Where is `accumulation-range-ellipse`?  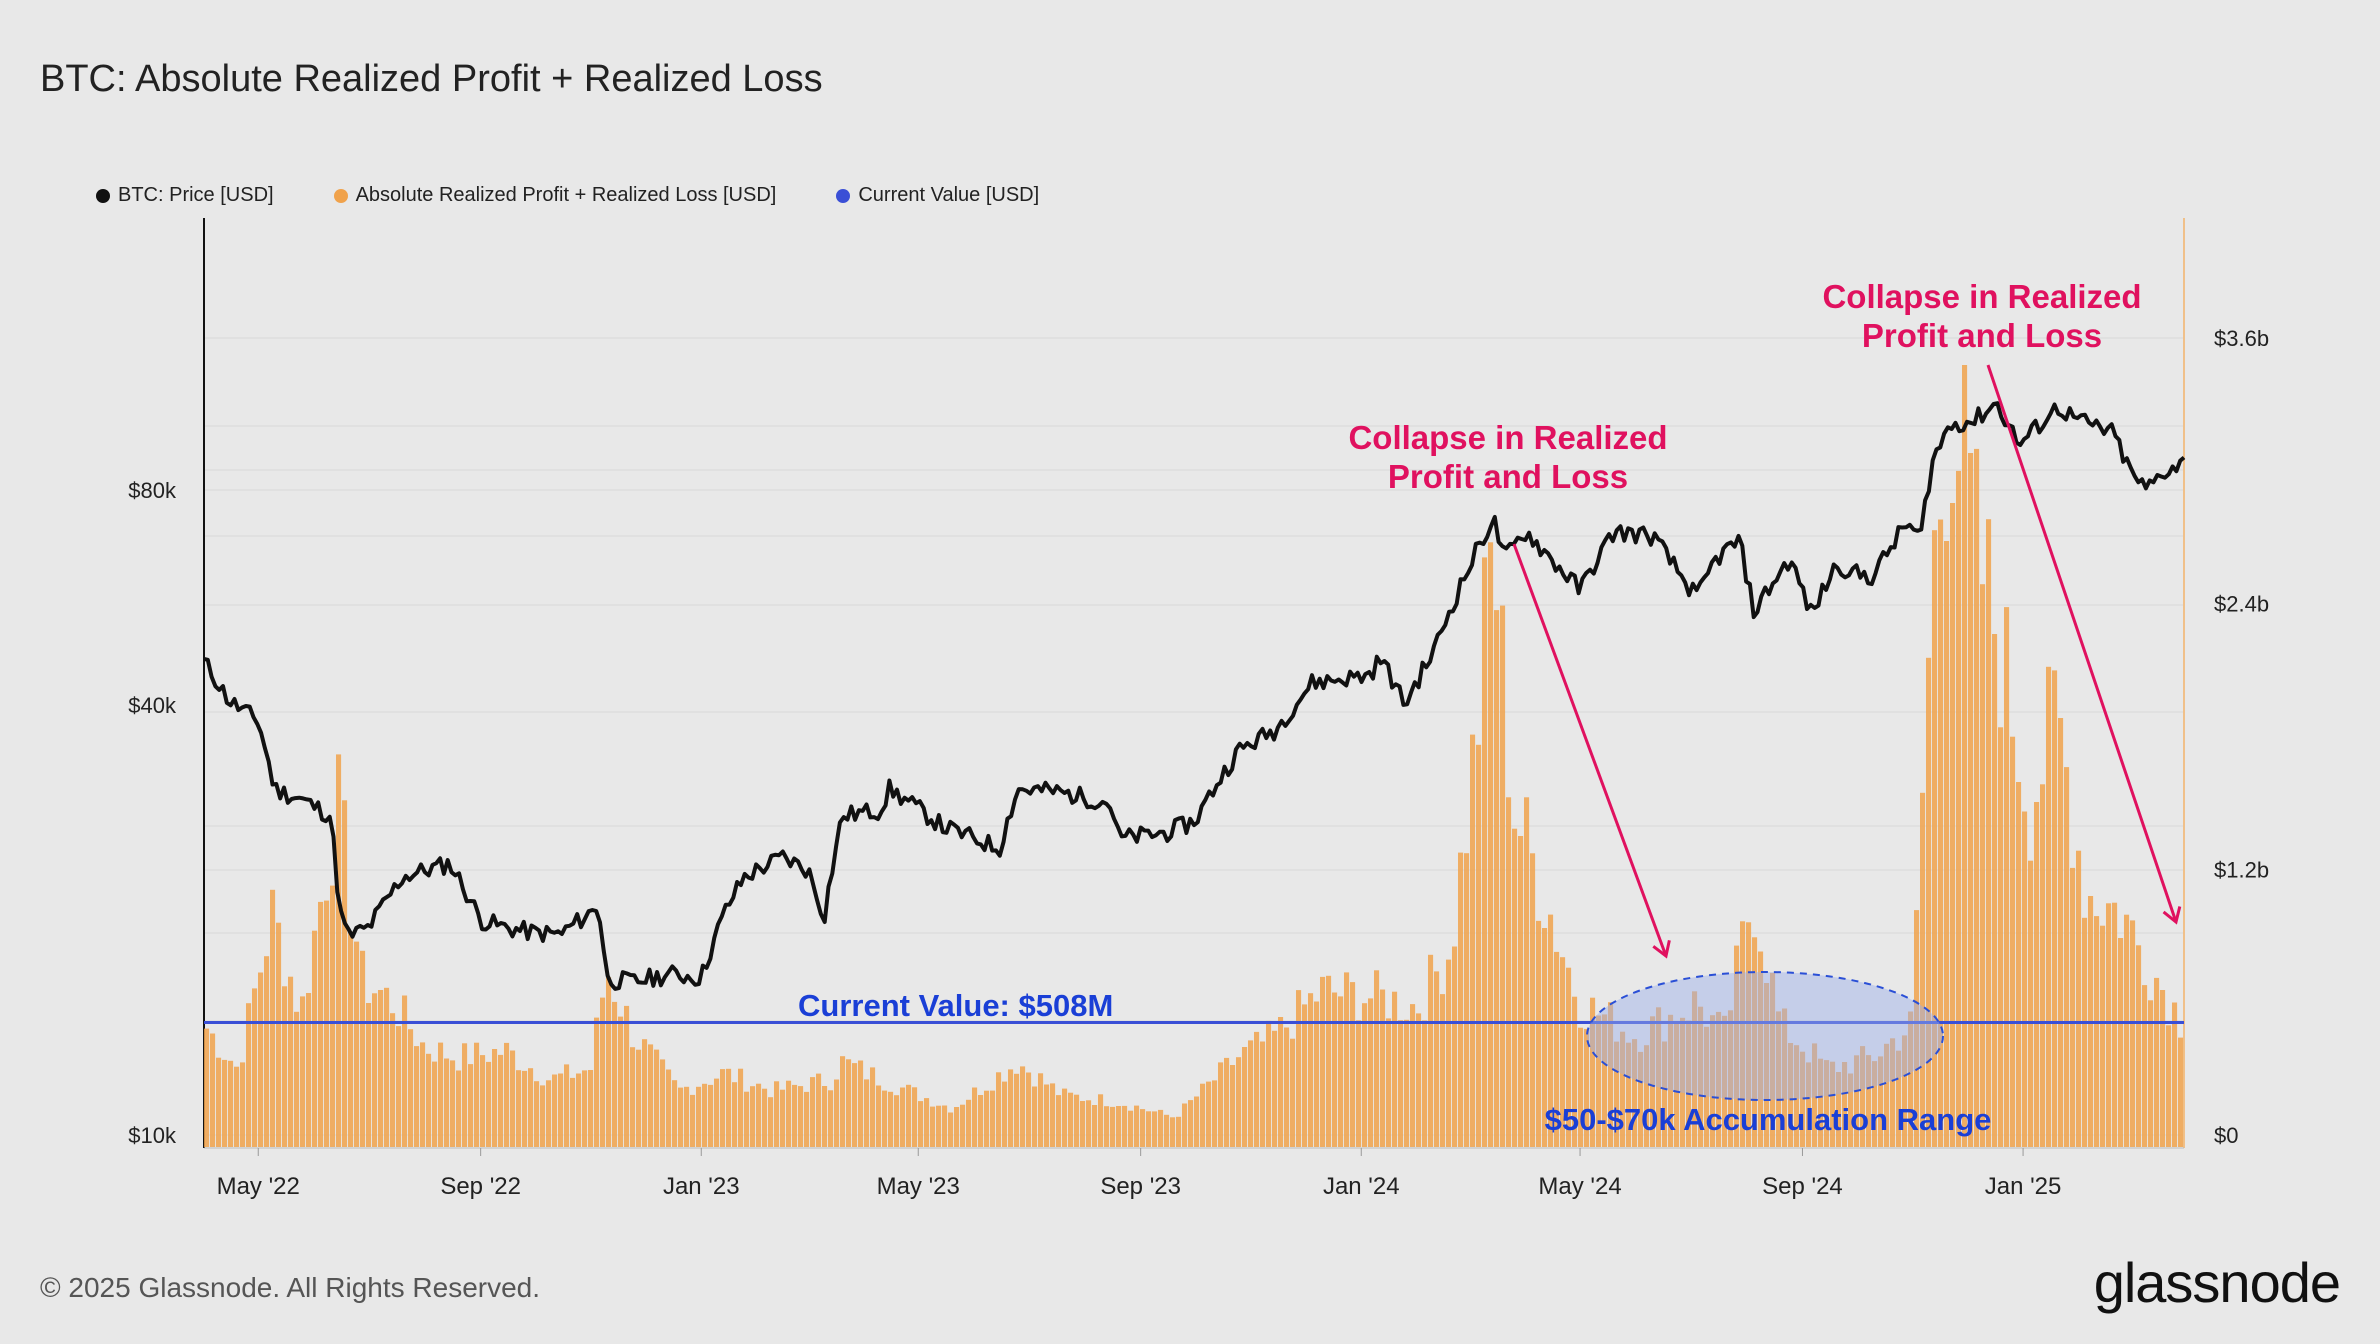 accumulation-range-ellipse is located at coordinates (1765, 1036).